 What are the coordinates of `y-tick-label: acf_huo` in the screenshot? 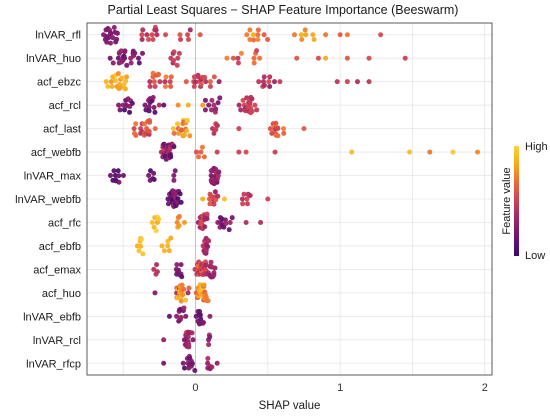 It's located at (61, 294).